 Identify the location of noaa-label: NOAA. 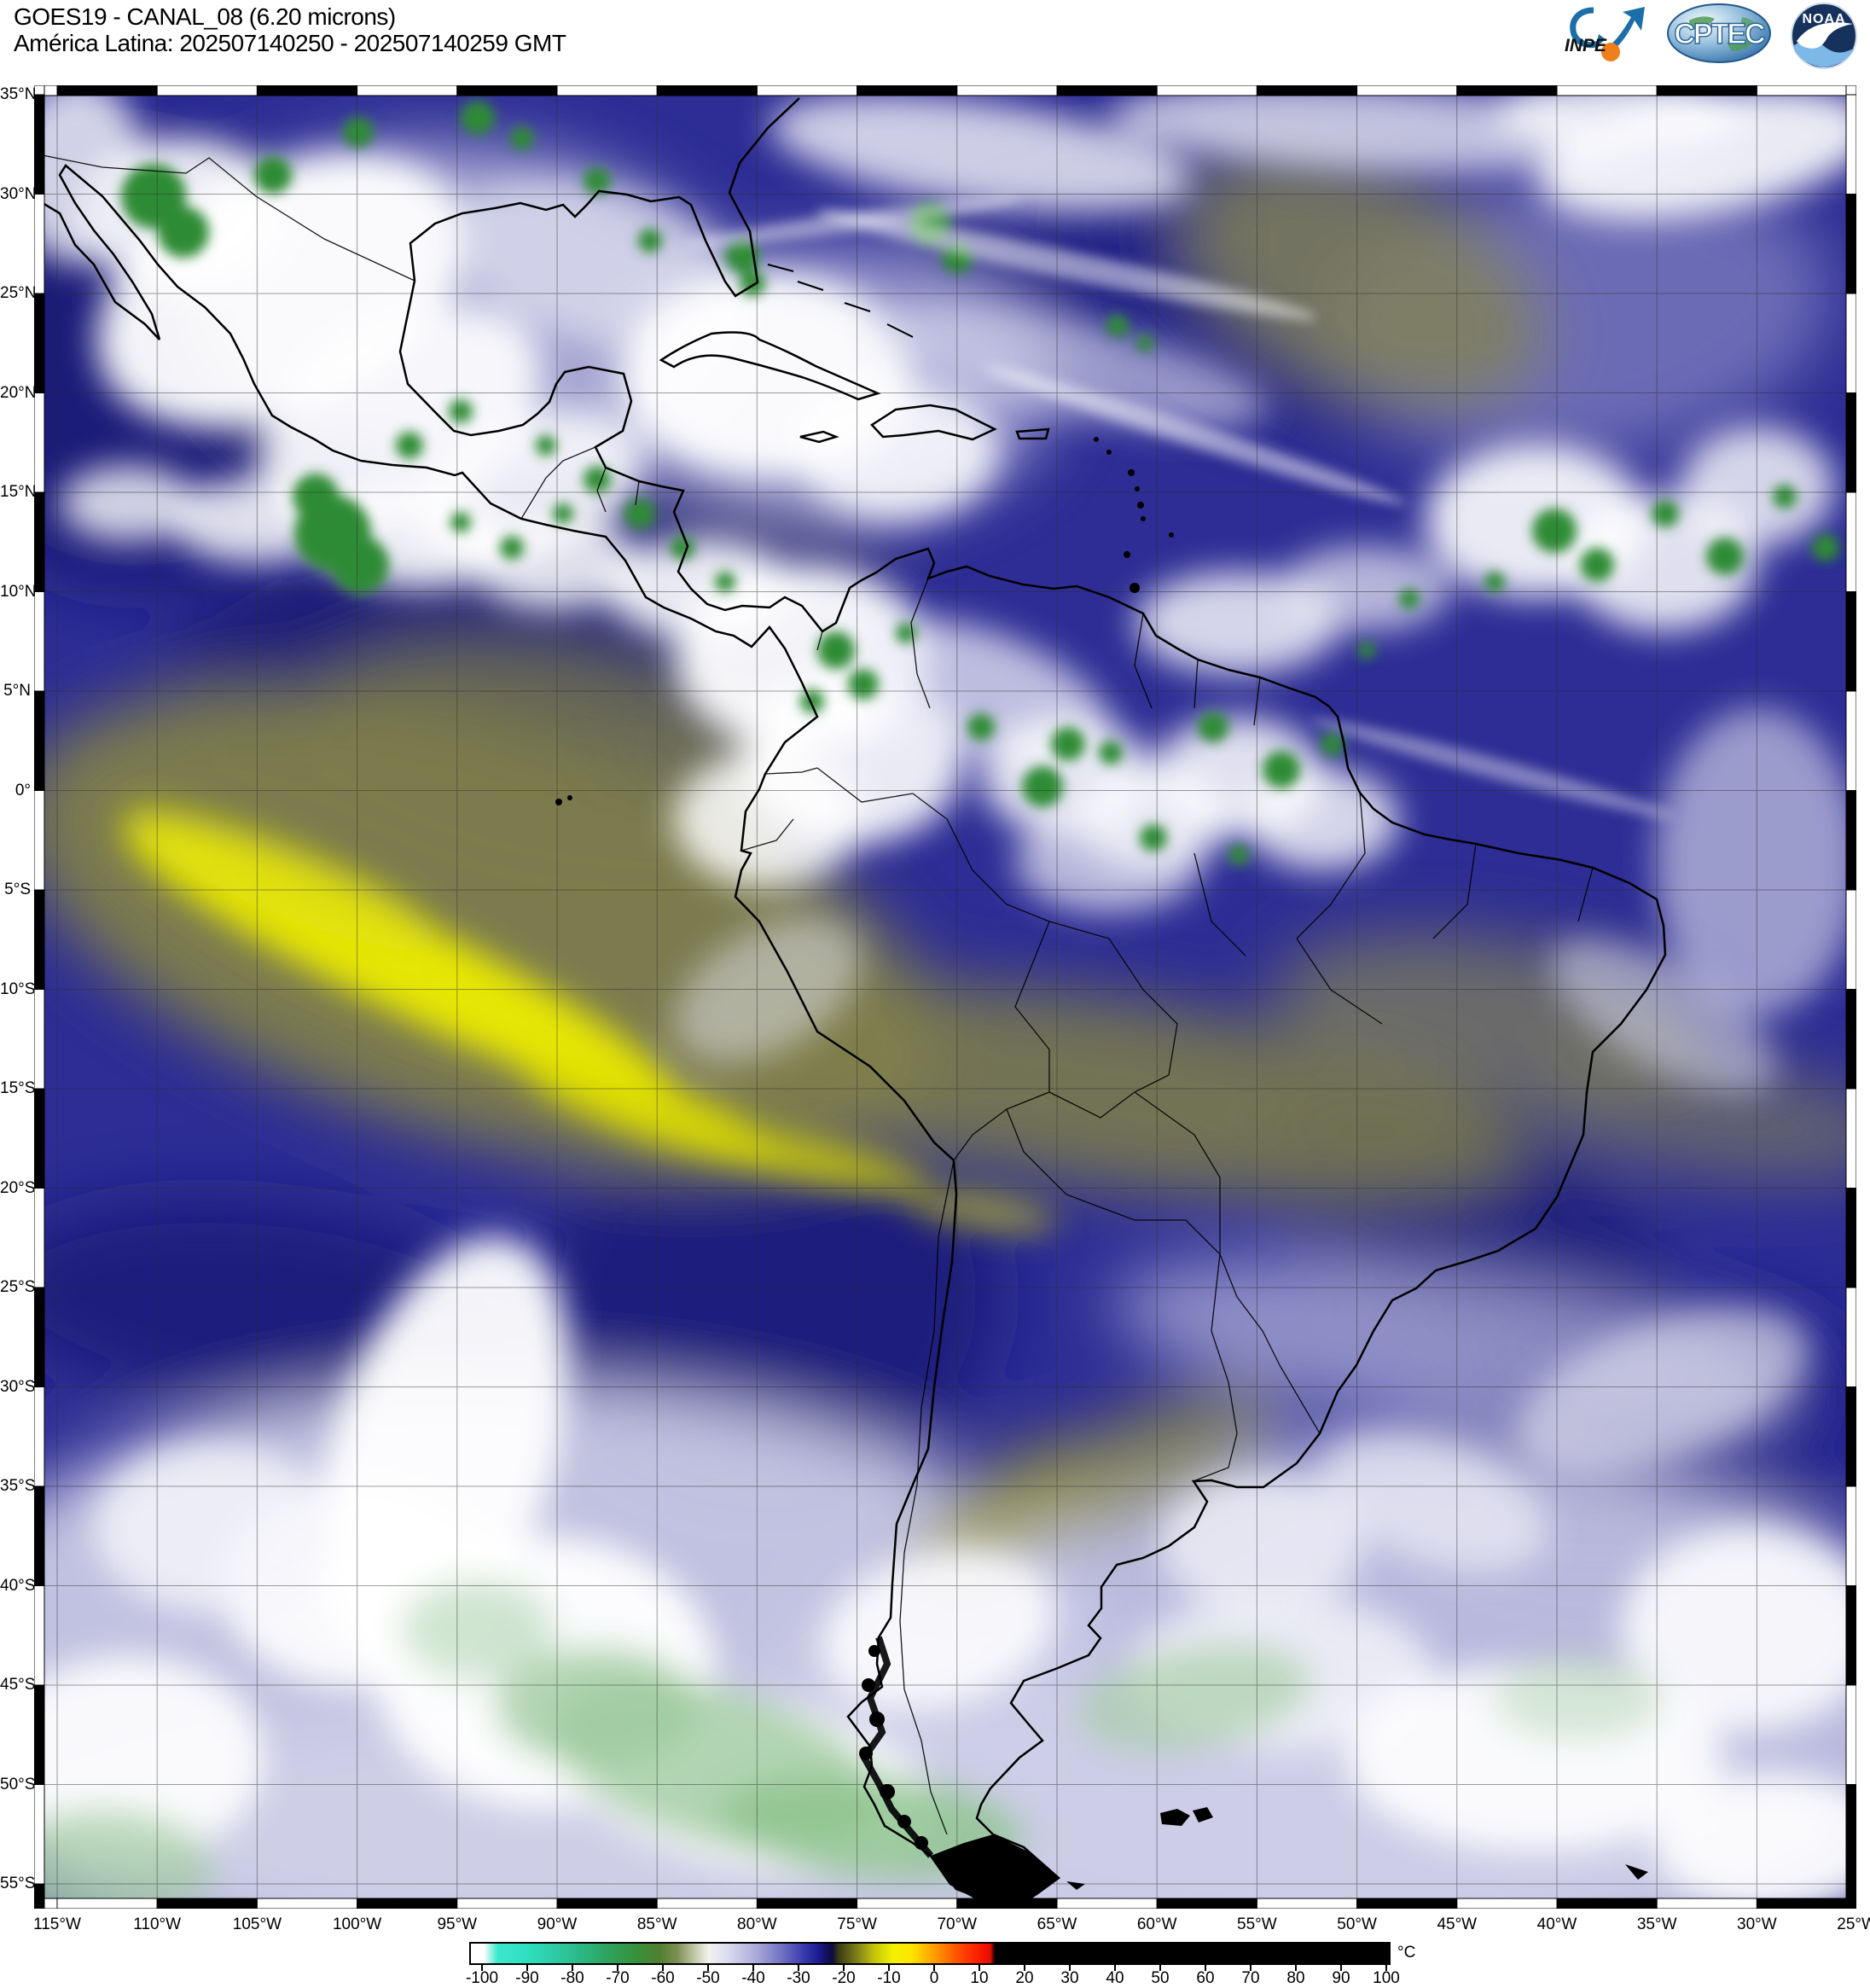
(1823, 19).